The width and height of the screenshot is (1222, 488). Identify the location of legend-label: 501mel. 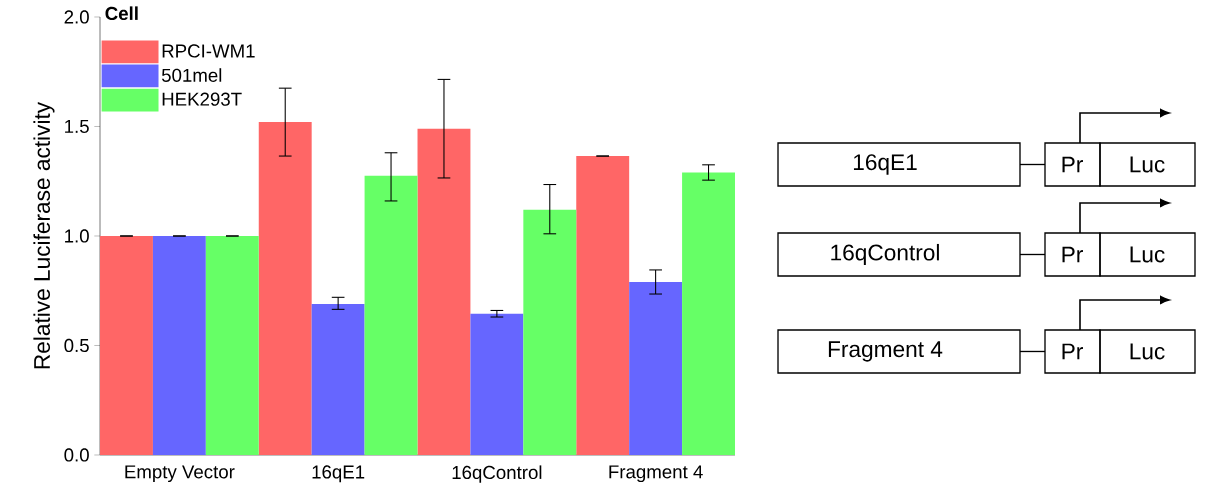
(191, 75).